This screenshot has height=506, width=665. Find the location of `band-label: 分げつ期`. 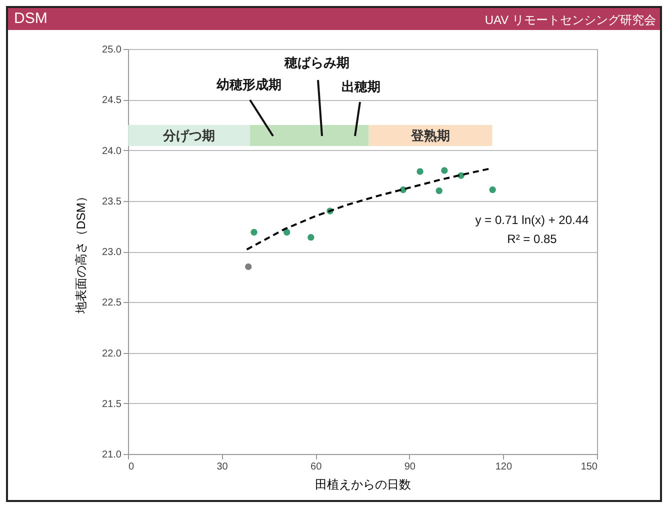

band-label: 分げつ期 is located at coordinates (188, 135).